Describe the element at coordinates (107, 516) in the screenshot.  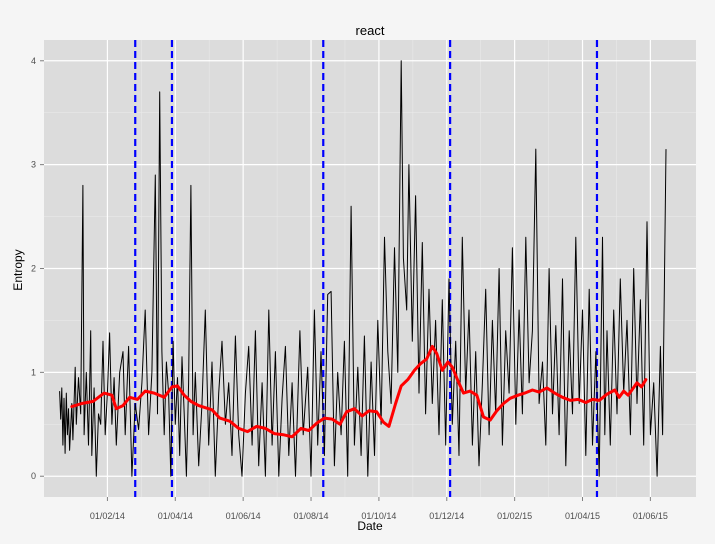
I see `x-tick-label: 01/02/14` at that location.